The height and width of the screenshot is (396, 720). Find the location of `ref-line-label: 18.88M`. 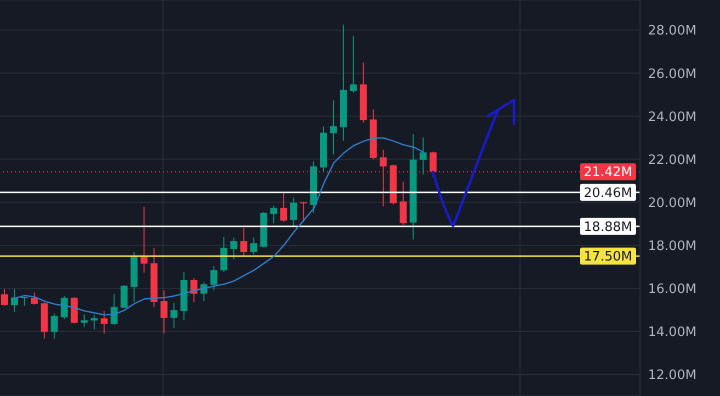

ref-line-label: 18.88M is located at coordinates (608, 227).